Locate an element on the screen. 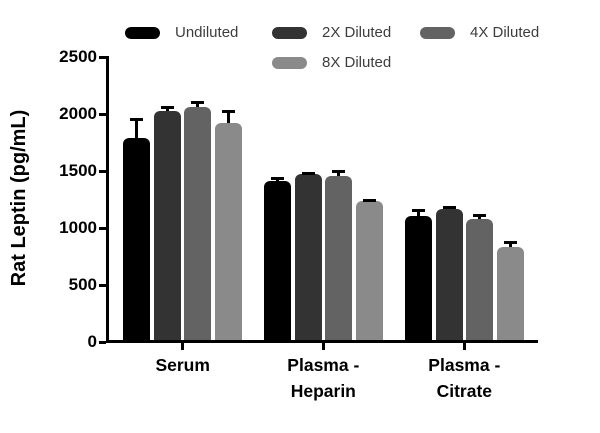  x-axis-category-label: Plasma - Citrate is located at coordinates (464, 378).